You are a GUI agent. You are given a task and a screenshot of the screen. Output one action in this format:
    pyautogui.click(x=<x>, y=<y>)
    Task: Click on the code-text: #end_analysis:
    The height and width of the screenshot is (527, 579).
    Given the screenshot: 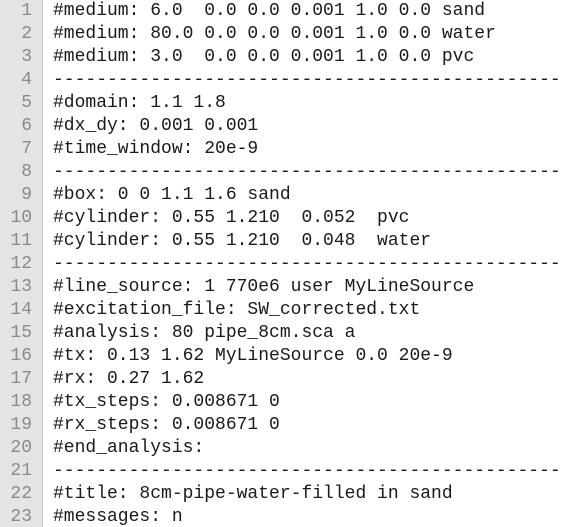 What is the action you would take?
    pyautogui.click(x=129, y=448)
    